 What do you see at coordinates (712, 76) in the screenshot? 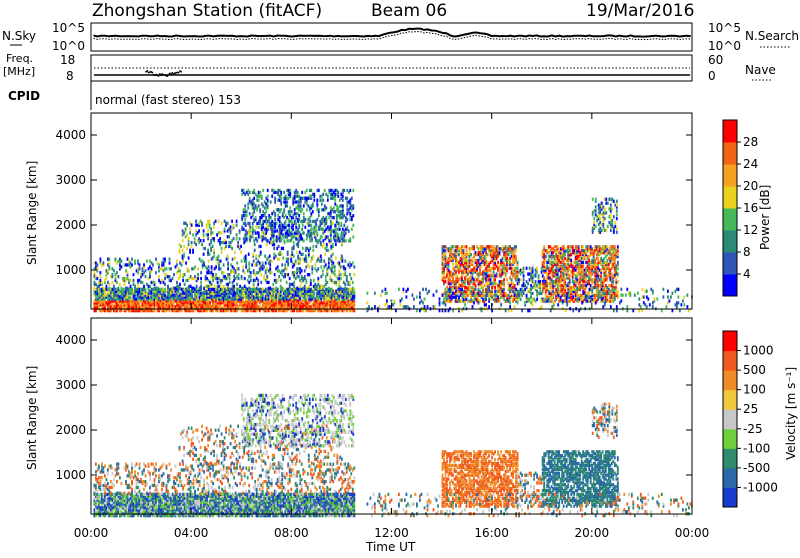
I see `nave-tick-bottom: 0` at bounding box center [712, 76].